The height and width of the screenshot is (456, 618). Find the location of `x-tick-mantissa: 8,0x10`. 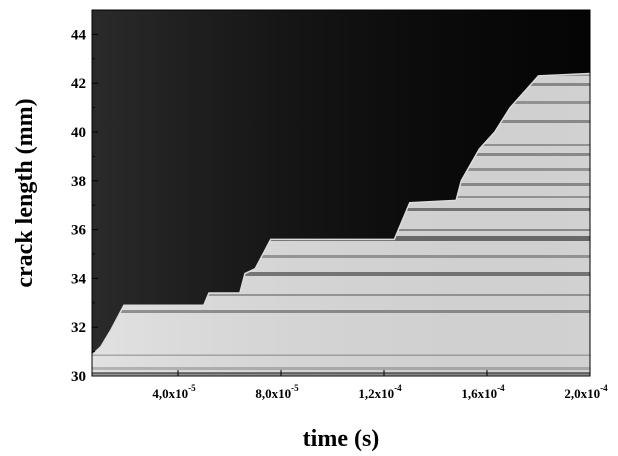

x-tick-mantissa: 8,0x10 is located at coordinates (273, 393).